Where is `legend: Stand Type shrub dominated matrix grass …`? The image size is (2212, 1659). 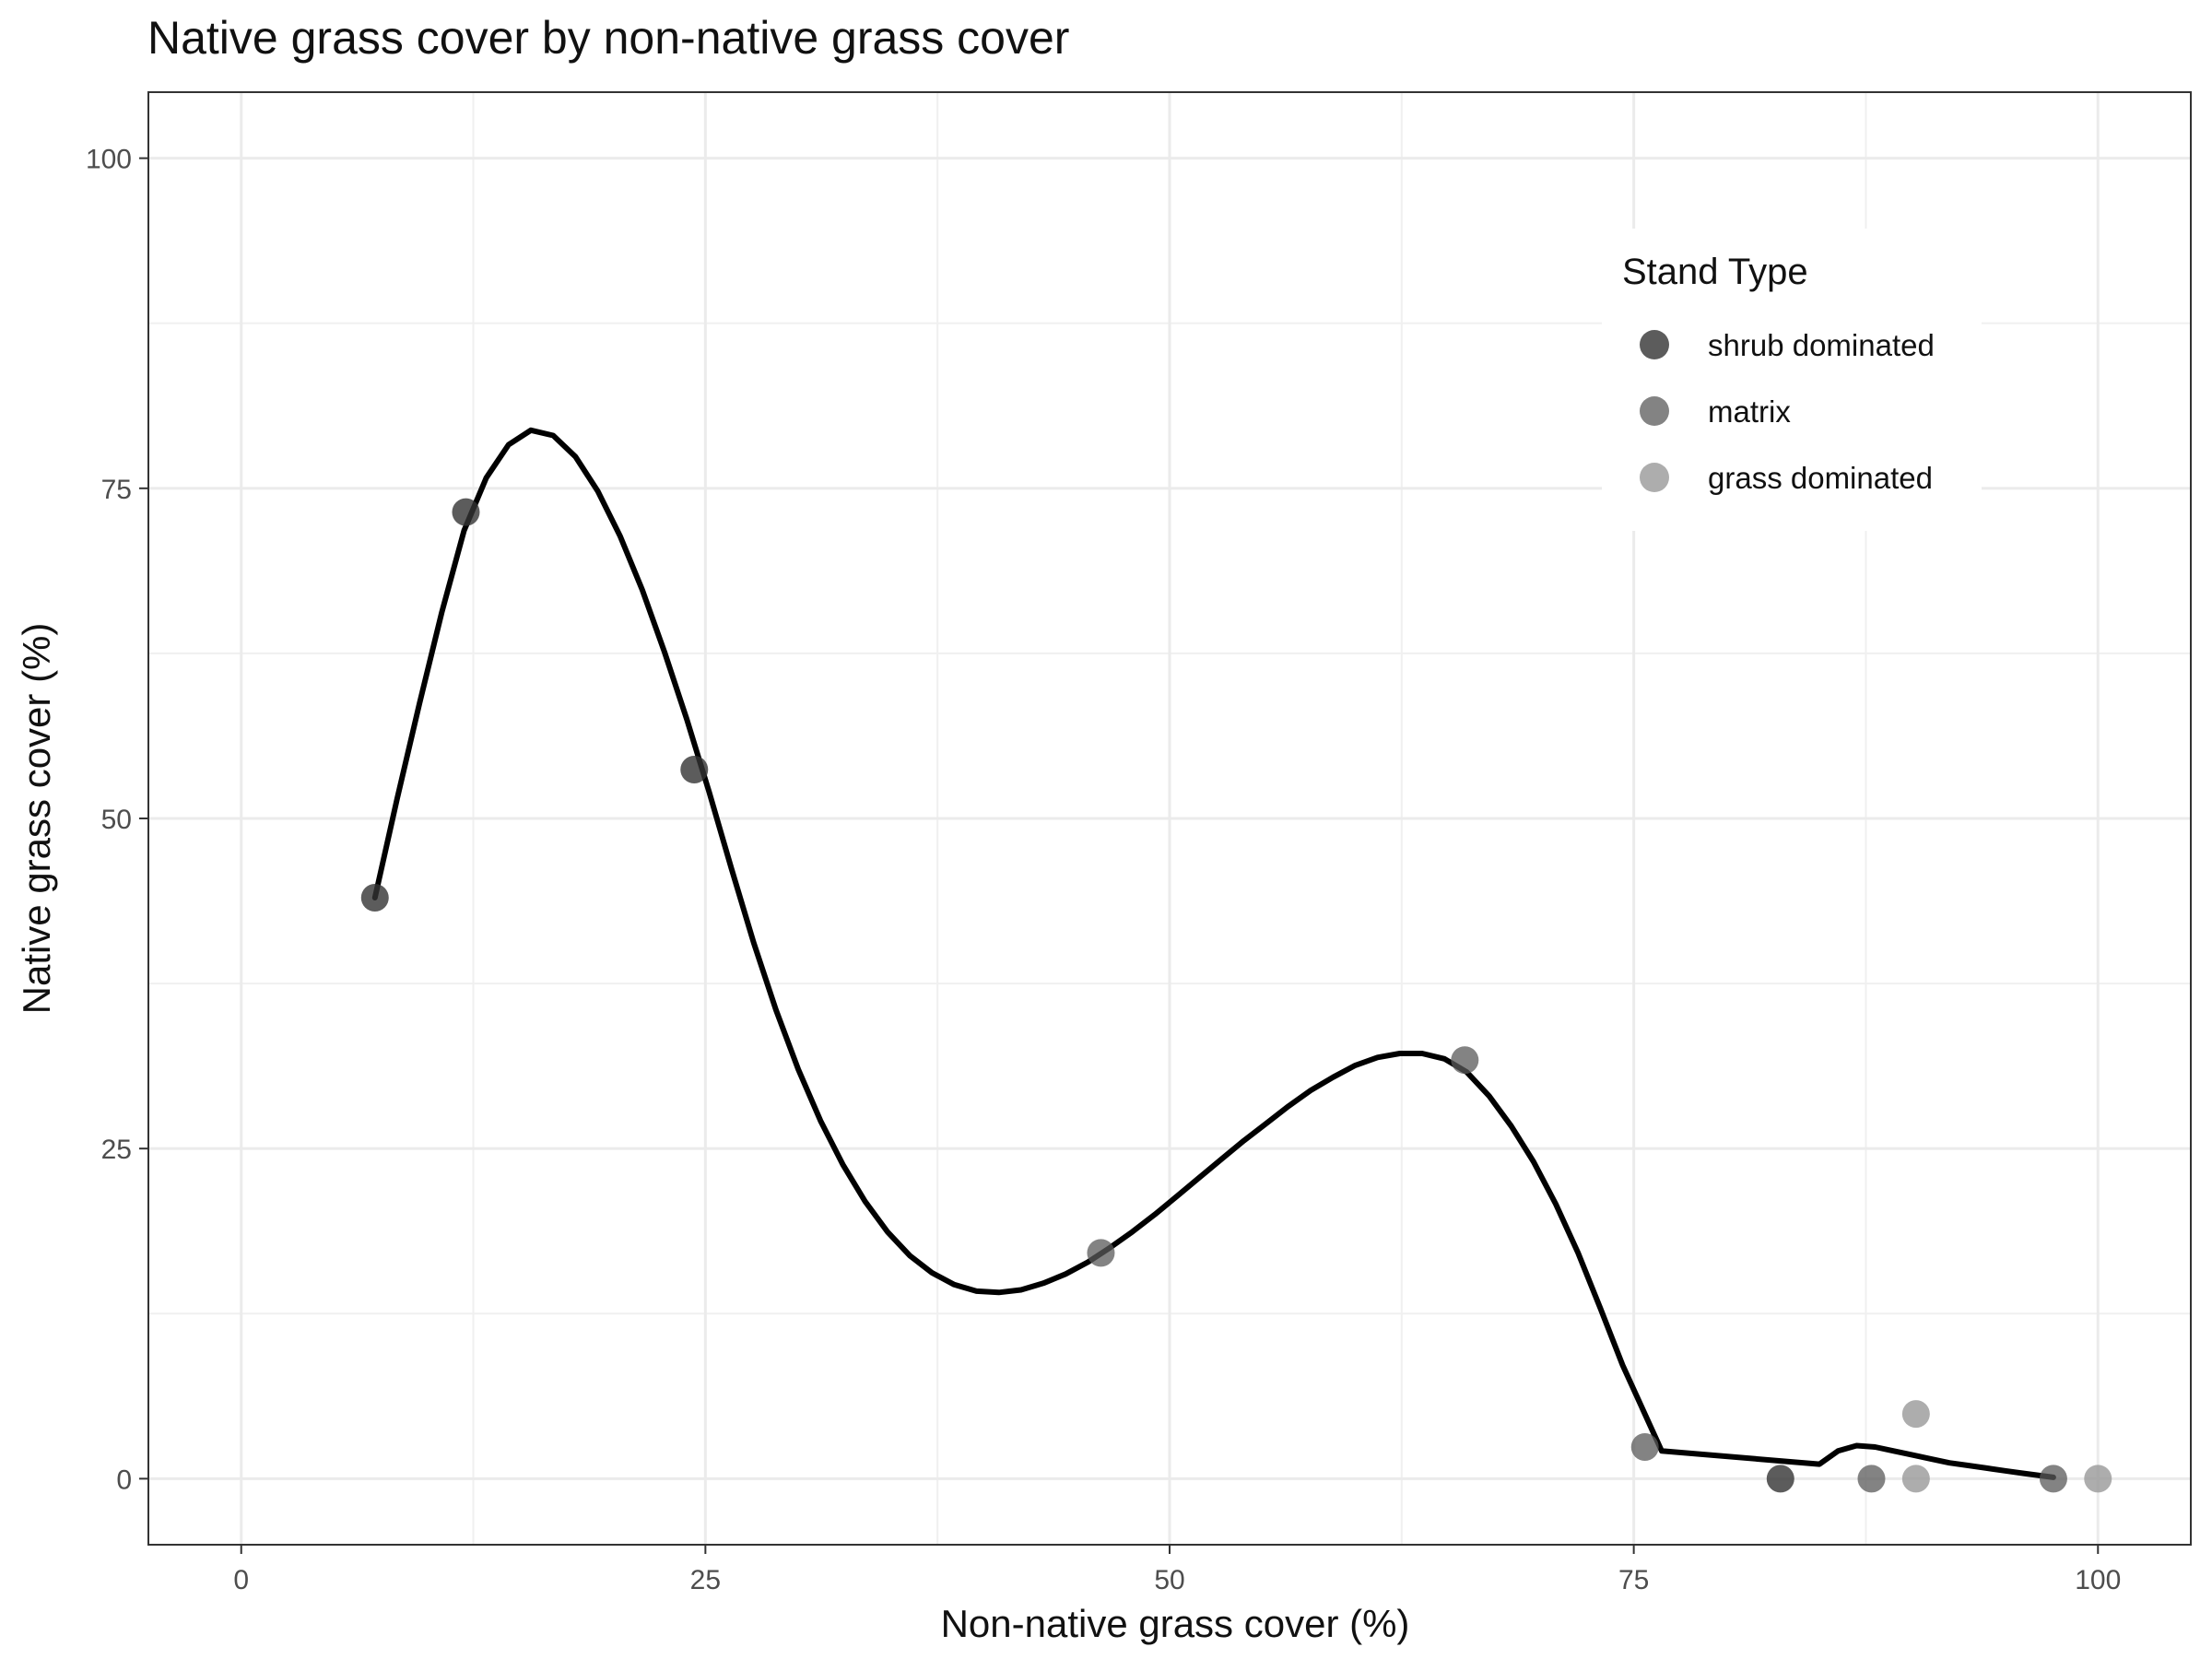
legend: Stand Type shrub dominated matrix grass … is located at coordinates (1792, 380).